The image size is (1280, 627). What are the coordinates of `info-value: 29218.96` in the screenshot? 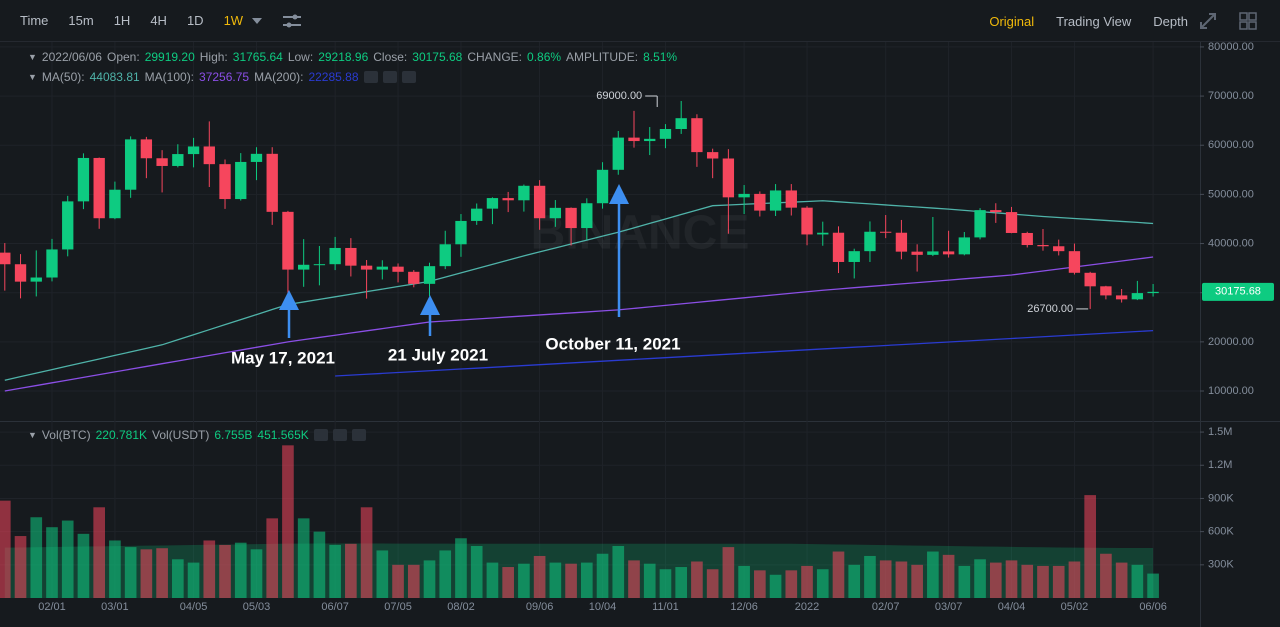 It's located at (343, 57).